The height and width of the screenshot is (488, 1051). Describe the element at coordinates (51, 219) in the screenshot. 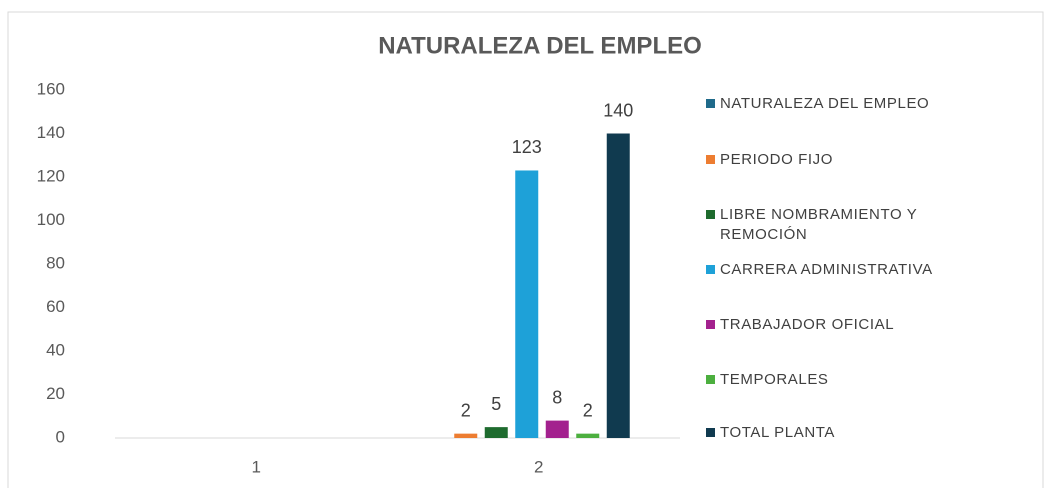

I see `y-tick-label: 100` at that location.